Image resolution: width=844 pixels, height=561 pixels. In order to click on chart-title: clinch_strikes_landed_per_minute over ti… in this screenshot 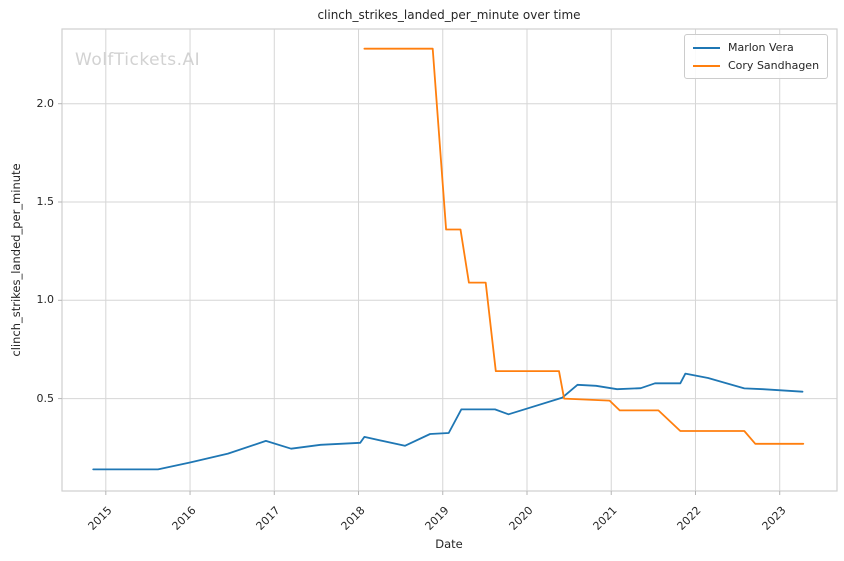, I will do `click(449, 15)`.